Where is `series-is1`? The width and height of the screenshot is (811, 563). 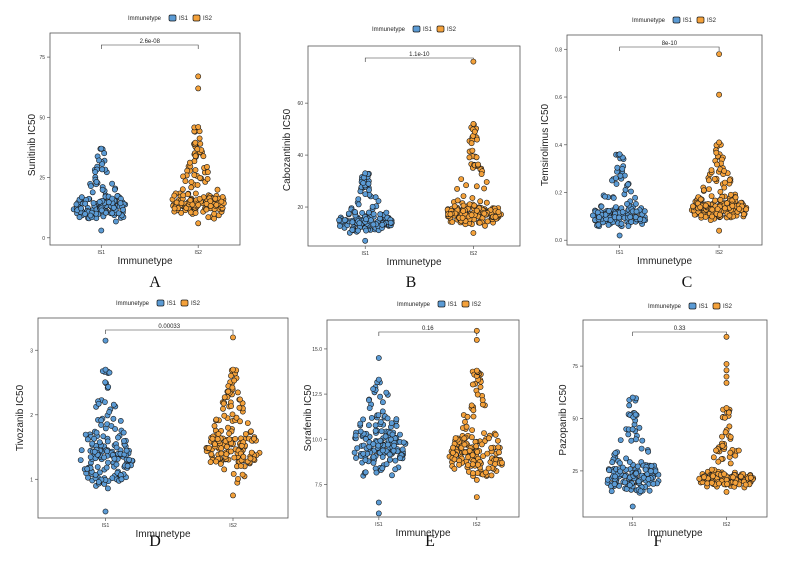 series-is1 is located at coordinates (619, 195).